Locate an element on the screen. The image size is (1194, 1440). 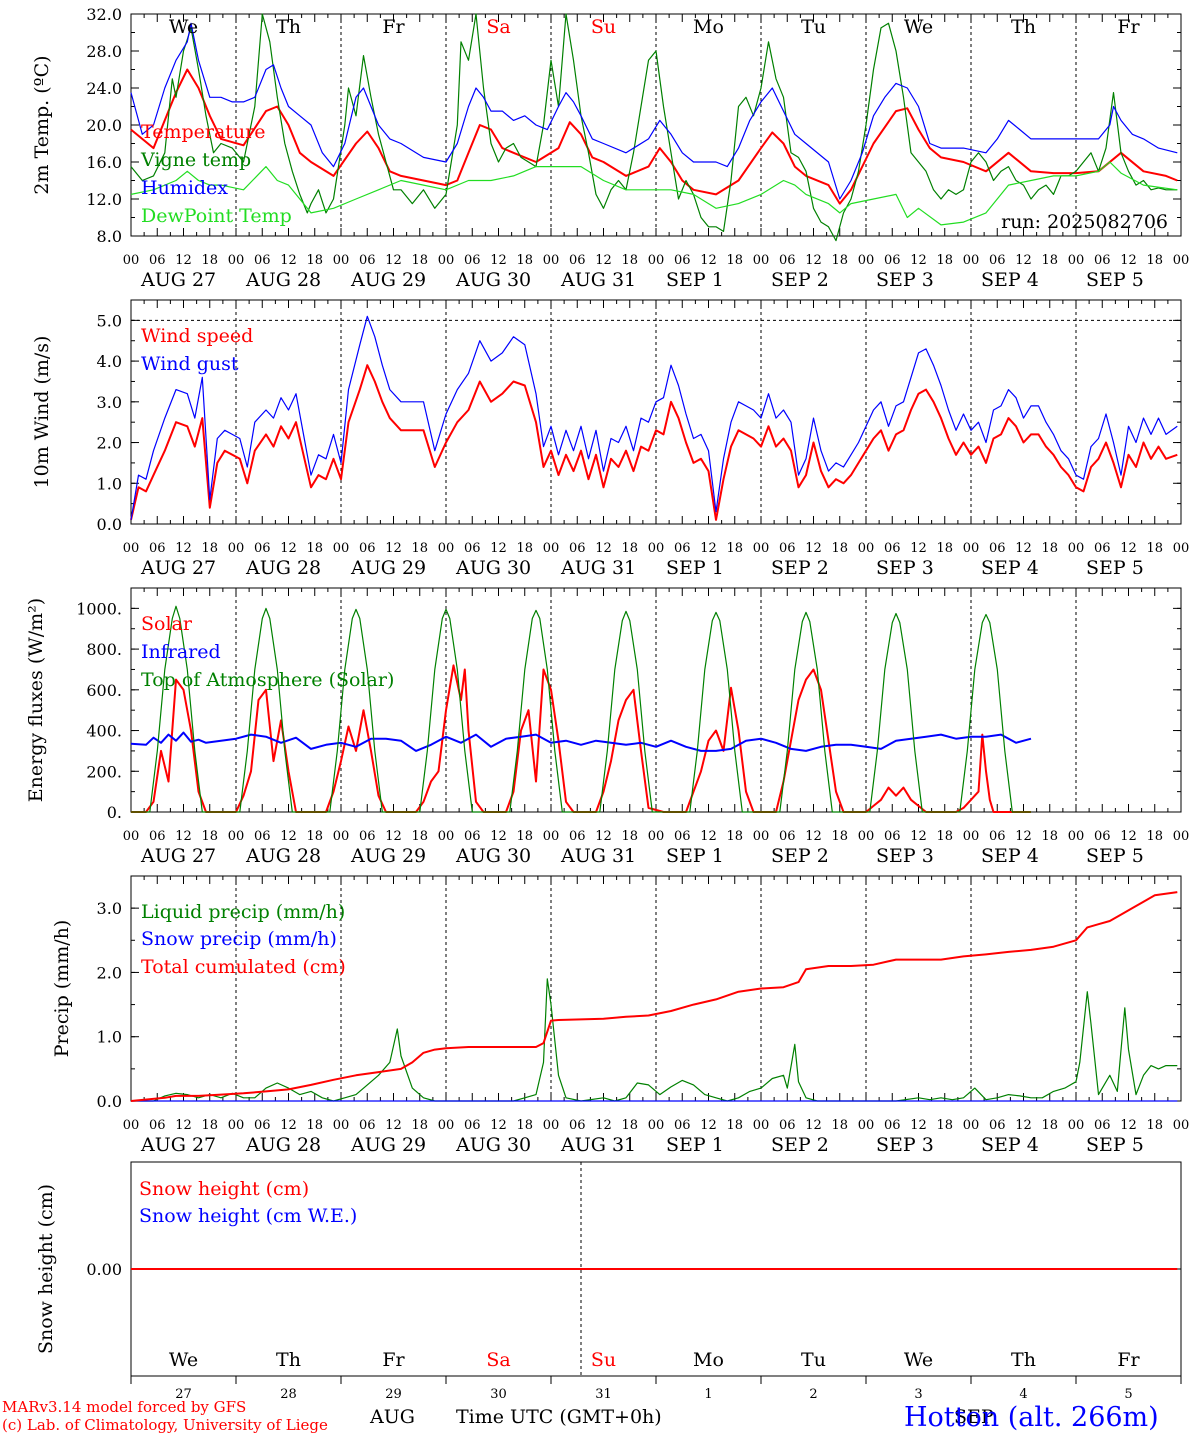
date-label: AUG 31 is located at coordinates (598, 280).